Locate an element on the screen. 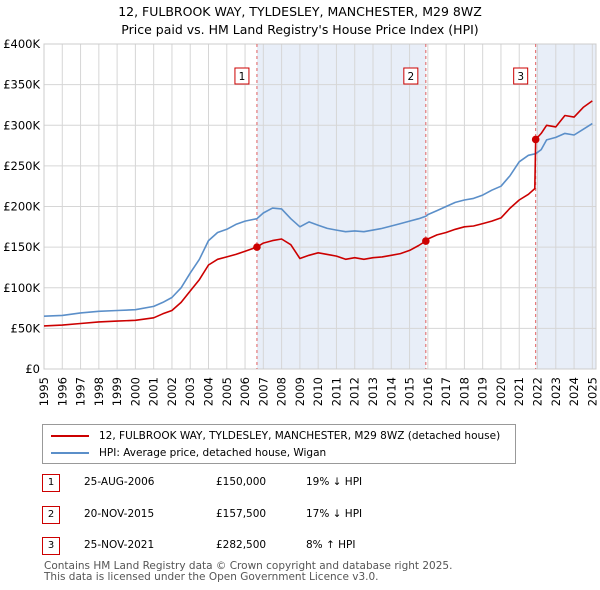 The height and width of the screenshot is (590, 600). sale-marker-label: 1 is located at coordinates (242, 77).